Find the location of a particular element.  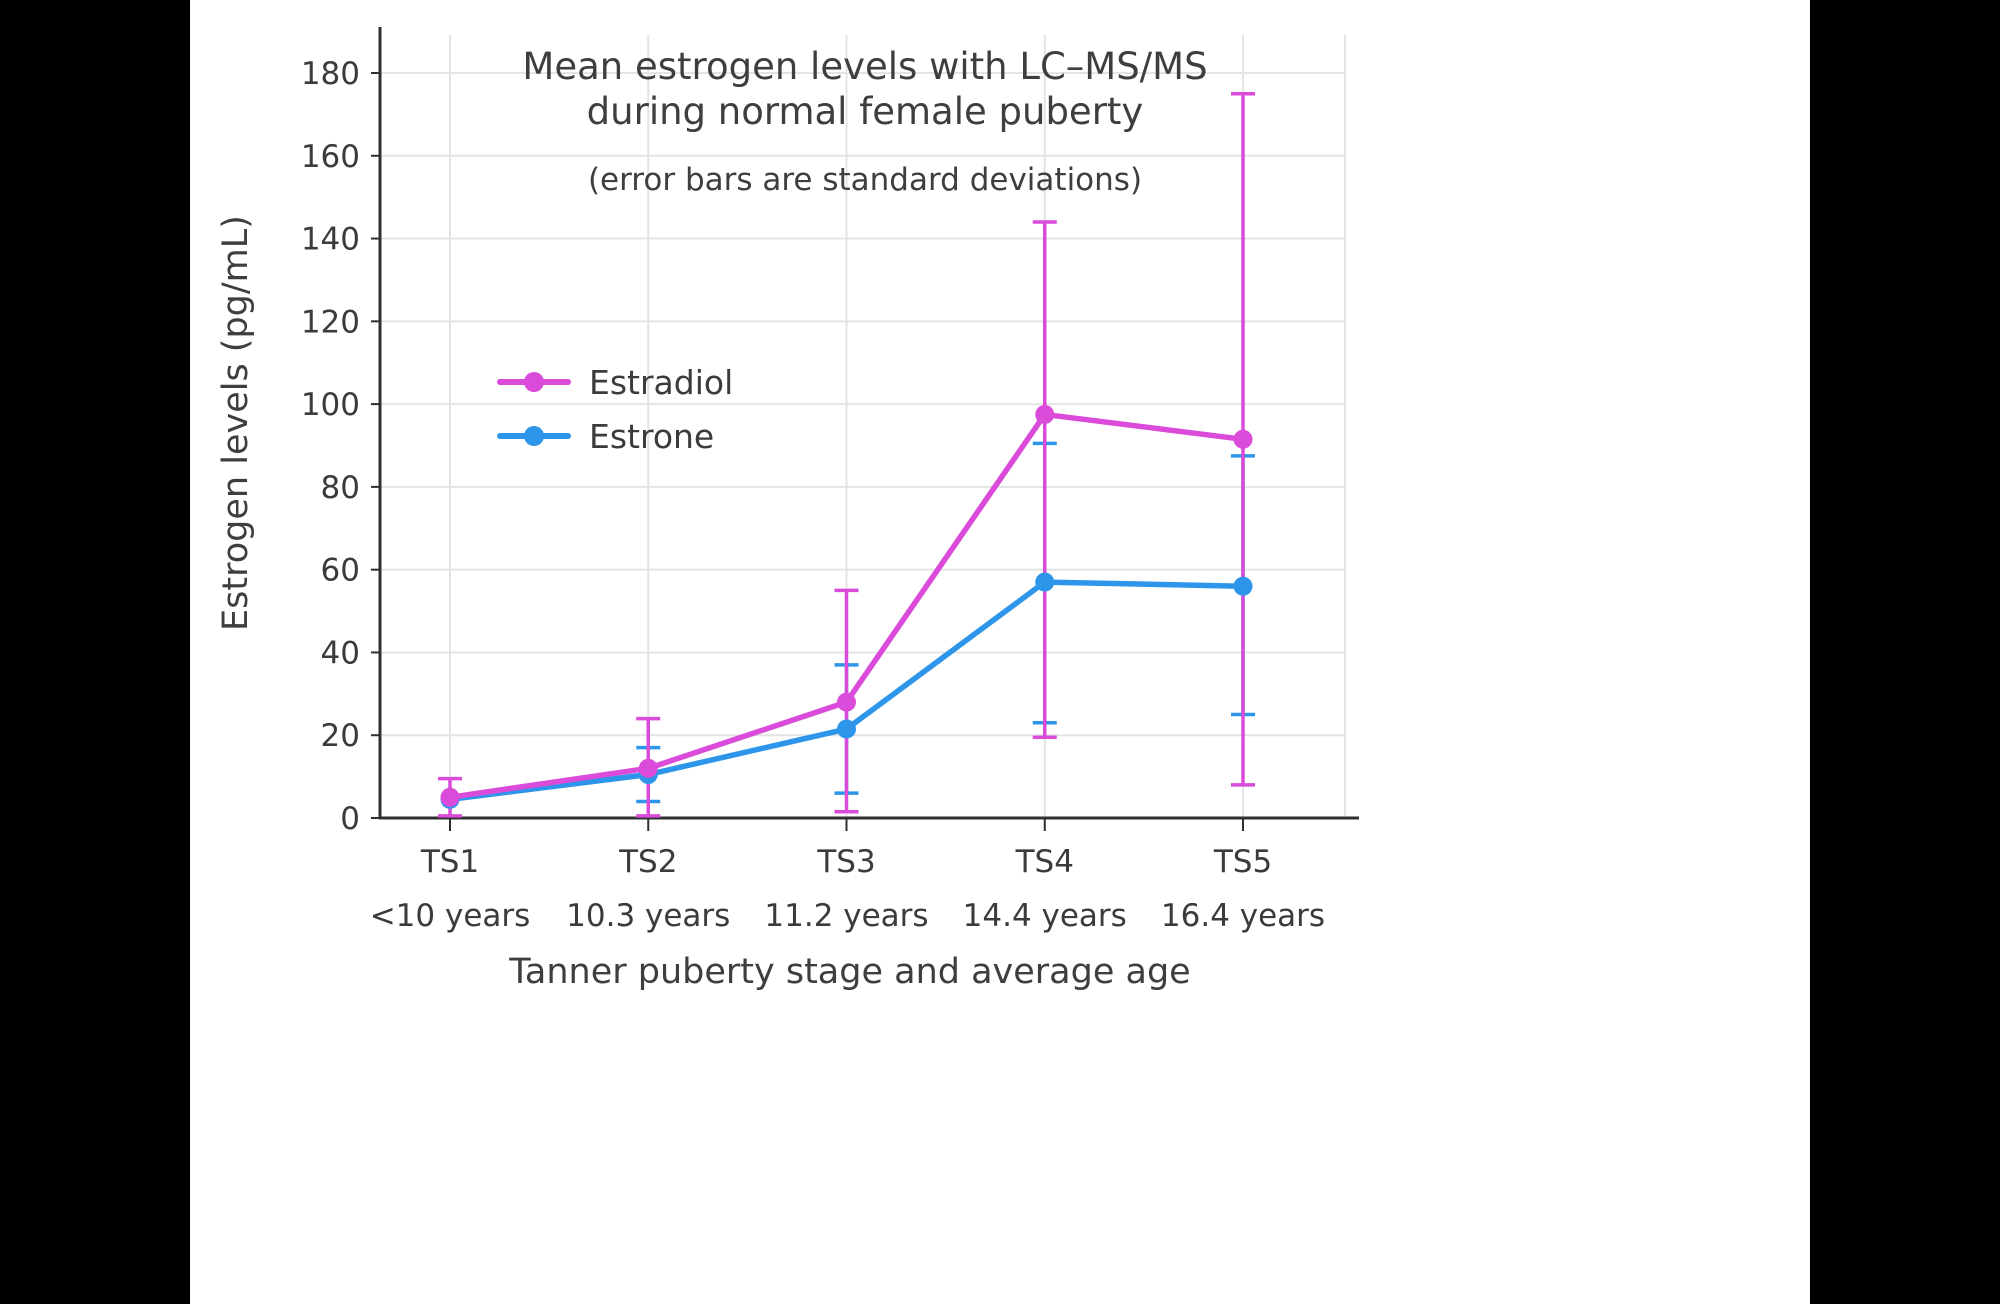

x-tick-label: TS2 is located at coordinates (647, 862).